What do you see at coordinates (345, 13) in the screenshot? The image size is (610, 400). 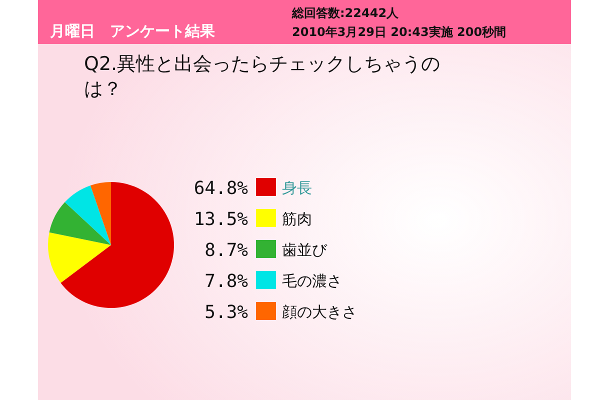 I see `text: 総回答数:22442人` at bounding box center [345, 13].